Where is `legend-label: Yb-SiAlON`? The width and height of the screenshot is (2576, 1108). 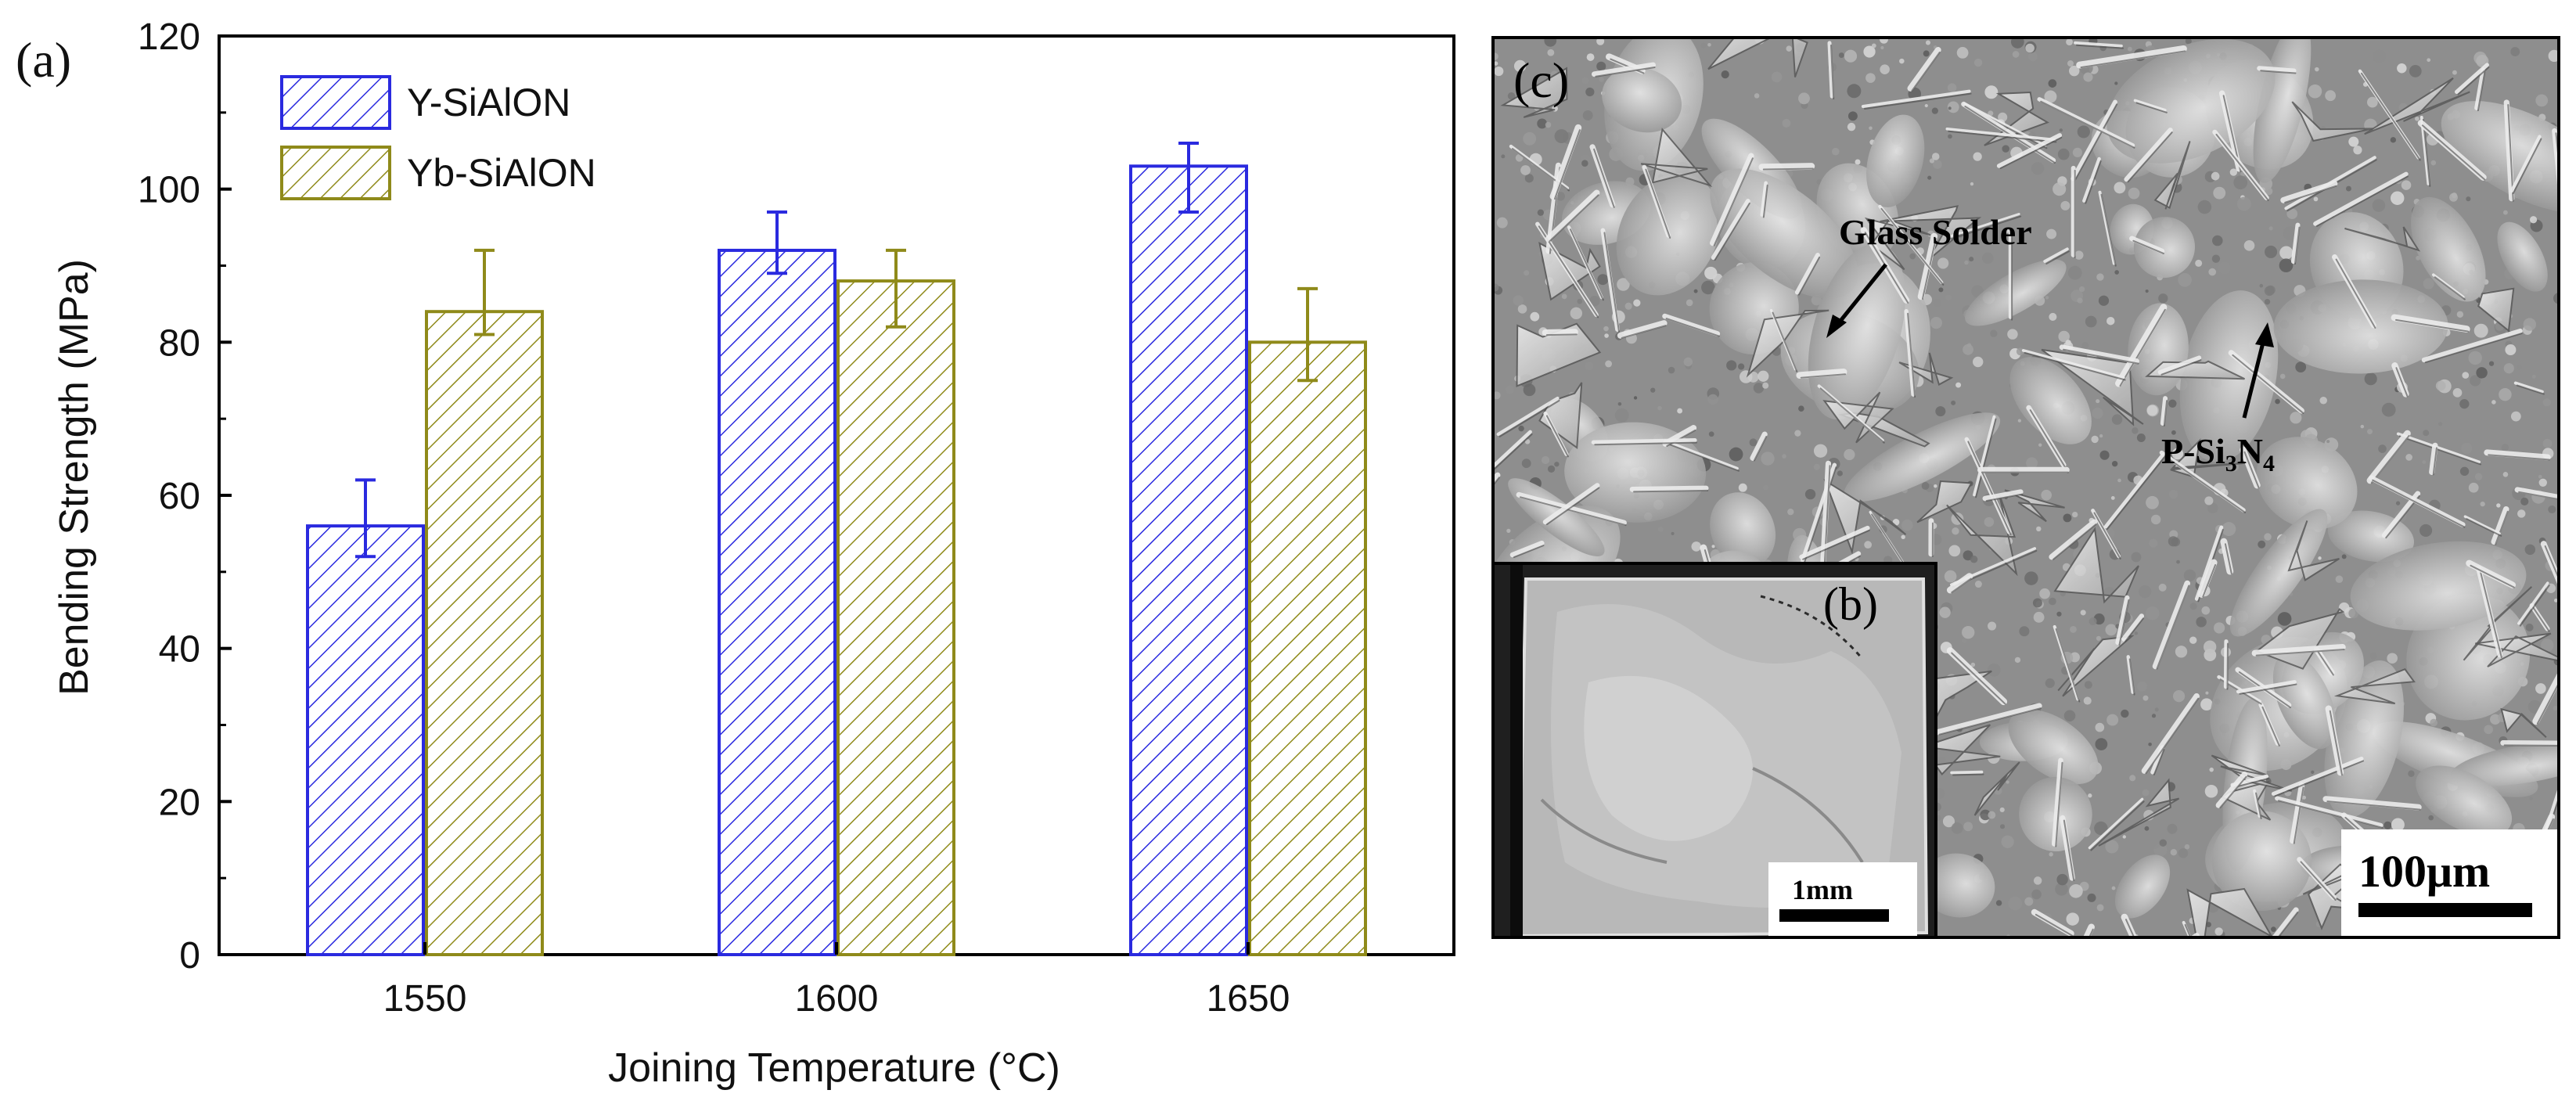
legend-label: Yb-SiAlON is located at coordinates (501, 173).